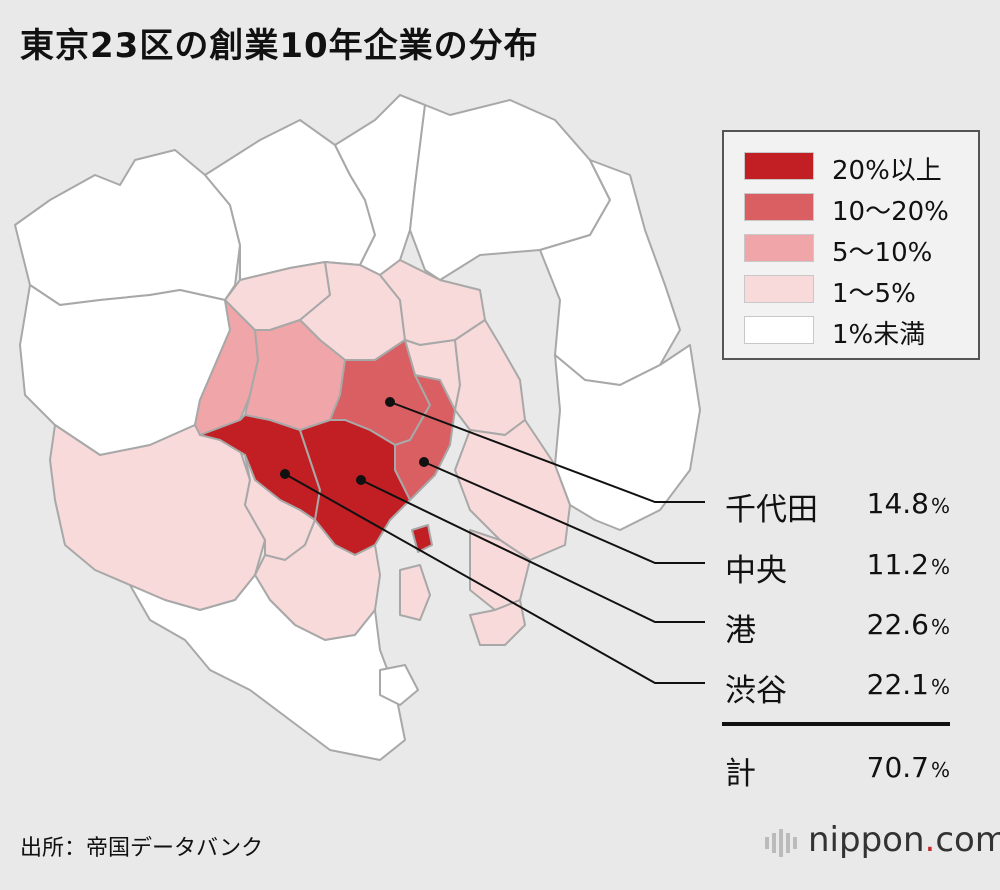 Image resolution: width=1000 pixels, height=890 pixels. Describe the element at coordinates (740, 631) in the screenshot. I see `ward-label-minato: 港` at that location.